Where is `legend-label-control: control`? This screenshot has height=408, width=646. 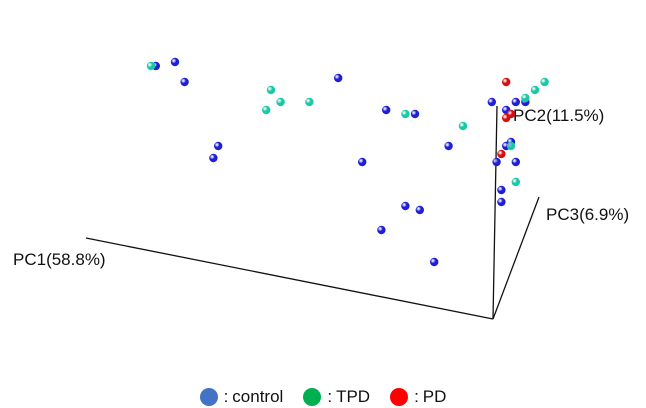 legend-label-control: control is located at coordinates (258, 396).